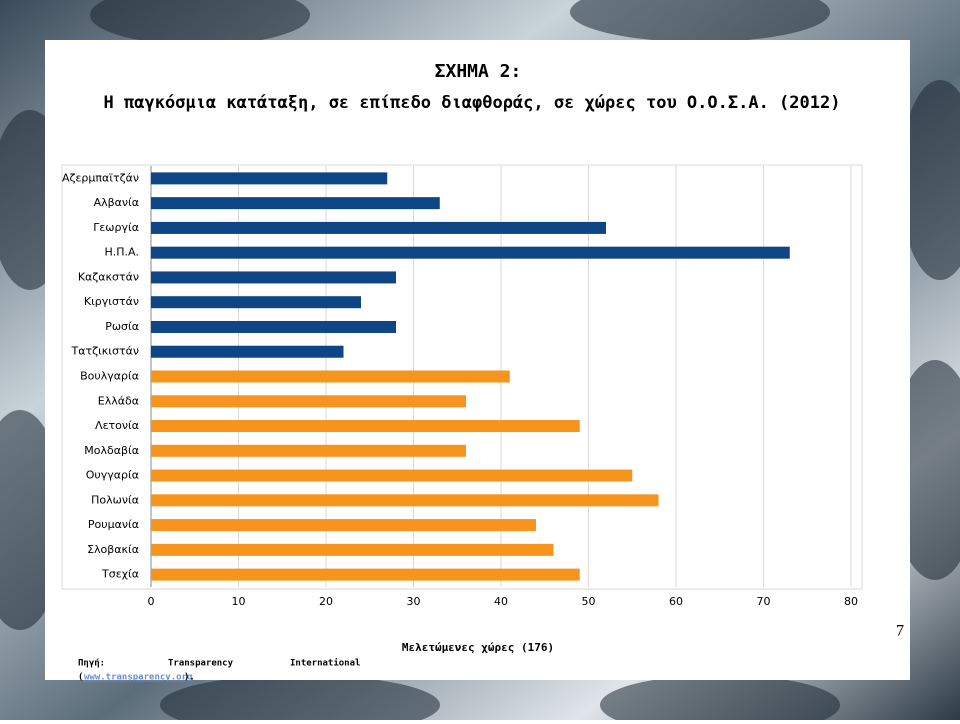 This screenshot has width=960, height=724. What do you see at coordinates (108, 276) in the screenshot?
I see `y-tick-label: Καζακστάν` at bounding box center [108, 276].